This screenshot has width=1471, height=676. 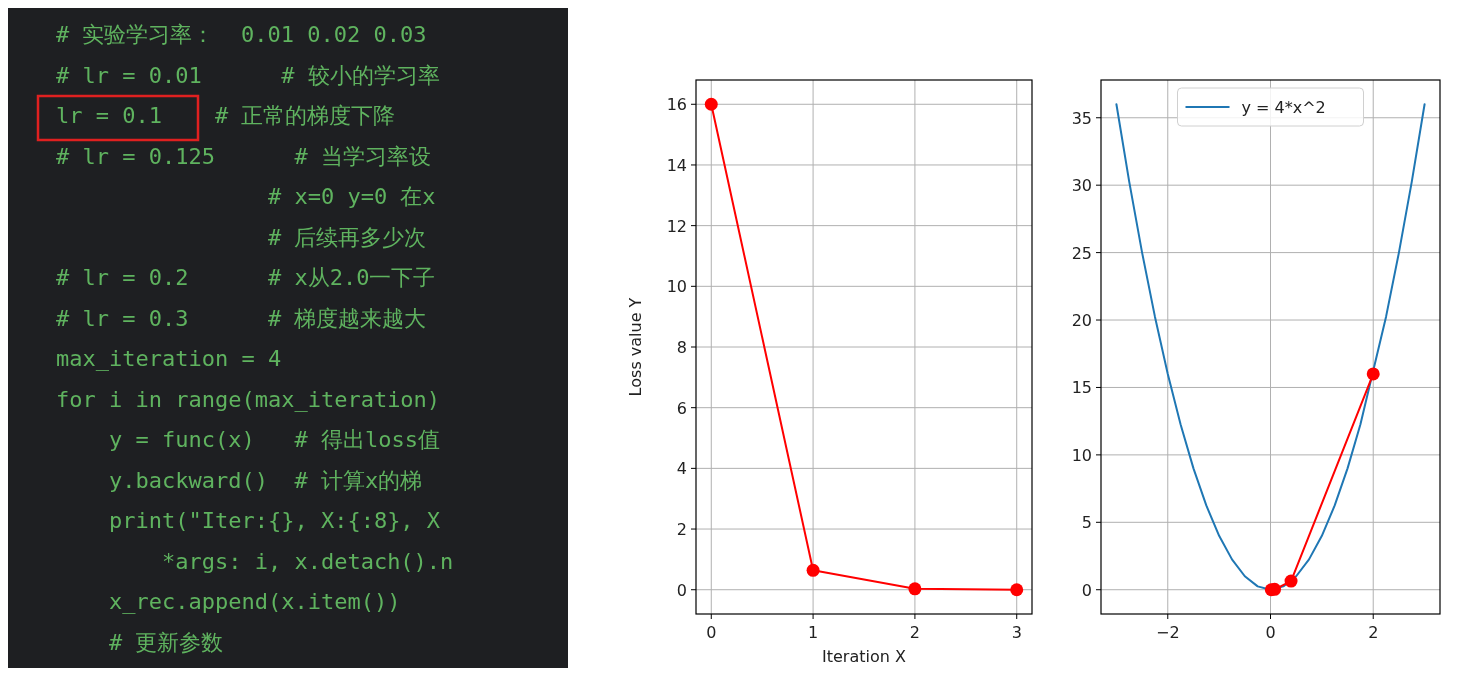 I want to click on text: lr = 0.1 # 正常的梯度下降, so click(x=226, y=115).